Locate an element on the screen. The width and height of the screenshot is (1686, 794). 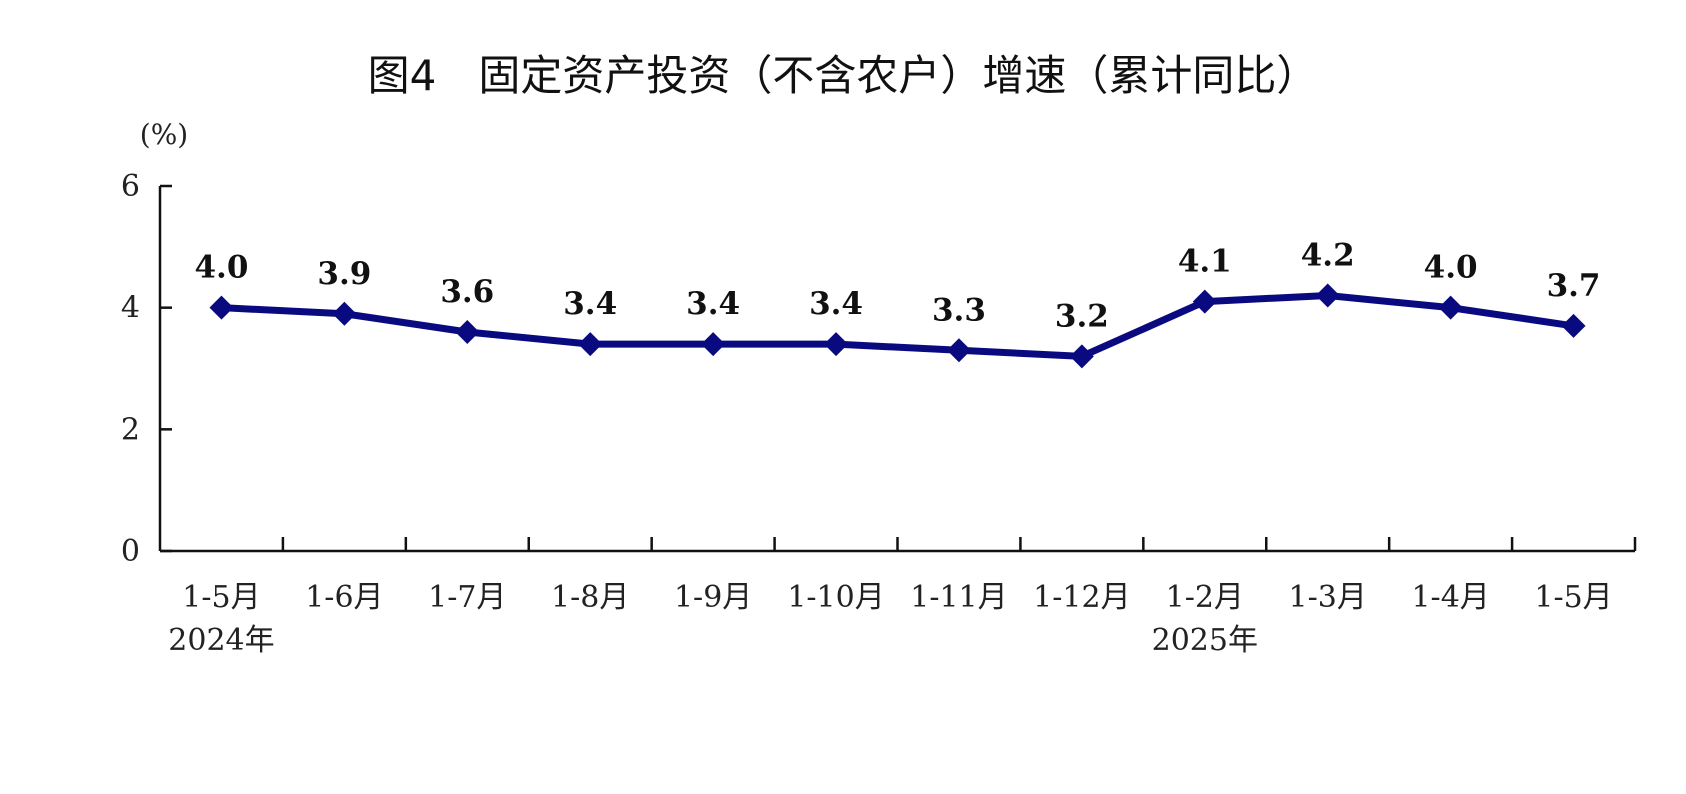
series-group: 4.0 3.9 3.6 3.4 3.4 3.4 3.3 3.2 4.1 4.2 4.0 3.7 is located at coordinates (897, 303).